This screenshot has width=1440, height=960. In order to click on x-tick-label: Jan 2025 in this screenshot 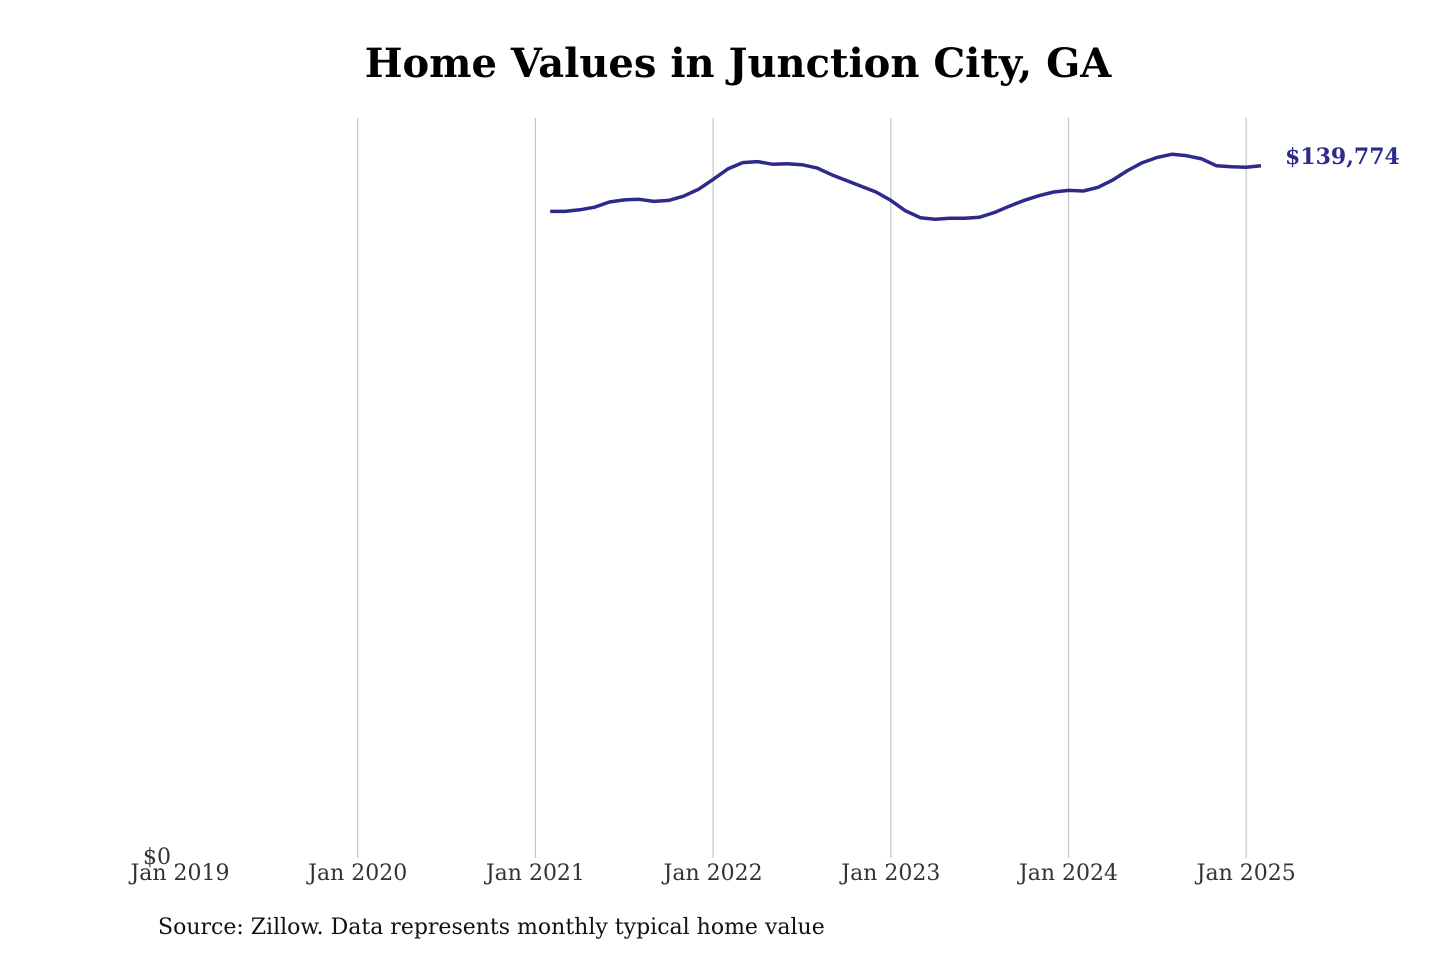, I will do `click(1245, 873)`.